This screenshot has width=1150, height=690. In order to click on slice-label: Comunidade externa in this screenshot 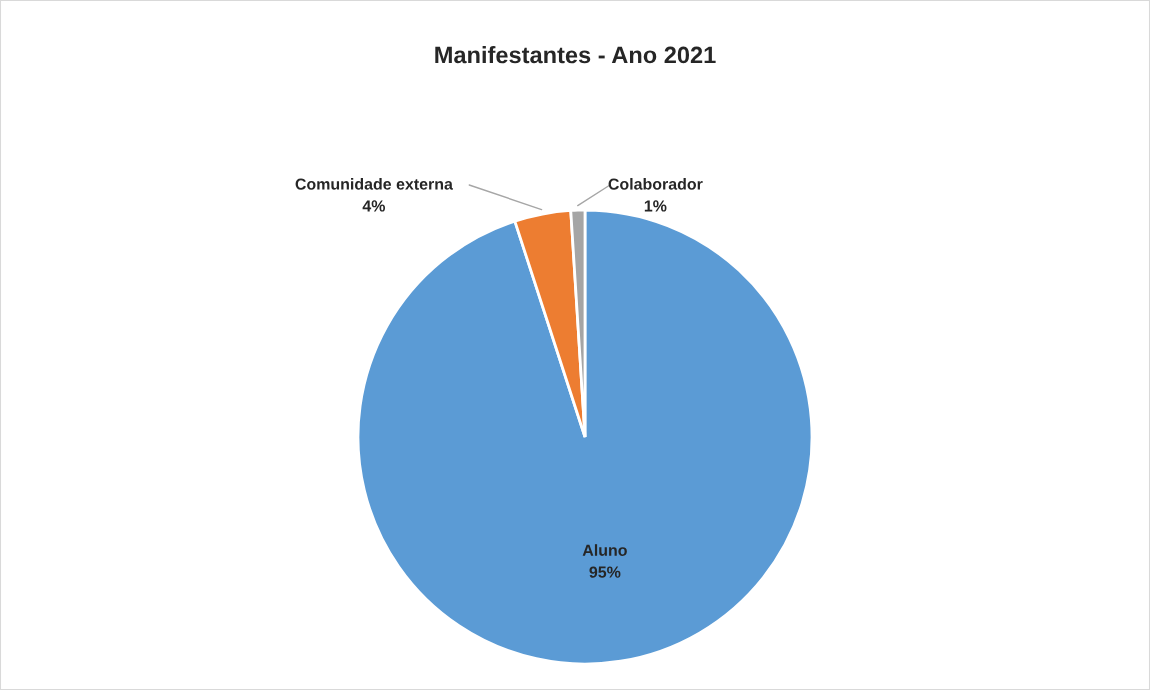, I will do `click(374, 184)`.